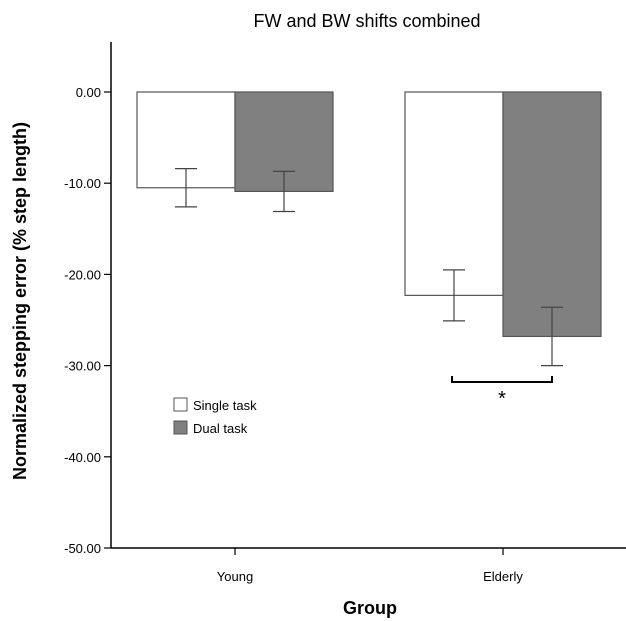 The image size is (626, 621). I want to click on error-bar-single-task-young, so click(186, 188).